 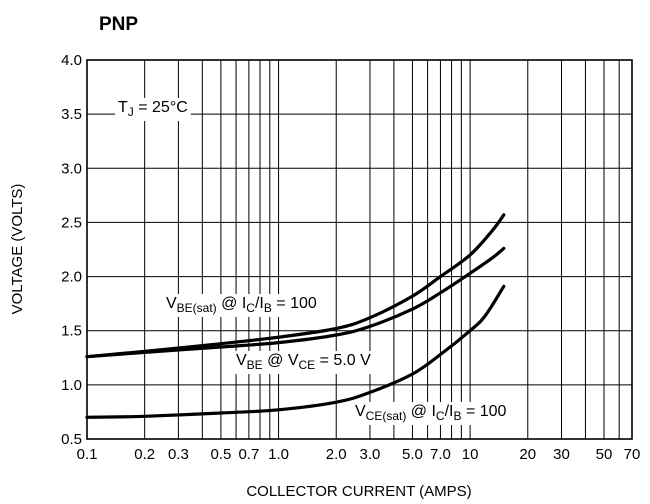 I want to click on x-tick-label: 50, so click(x=604, y=454).